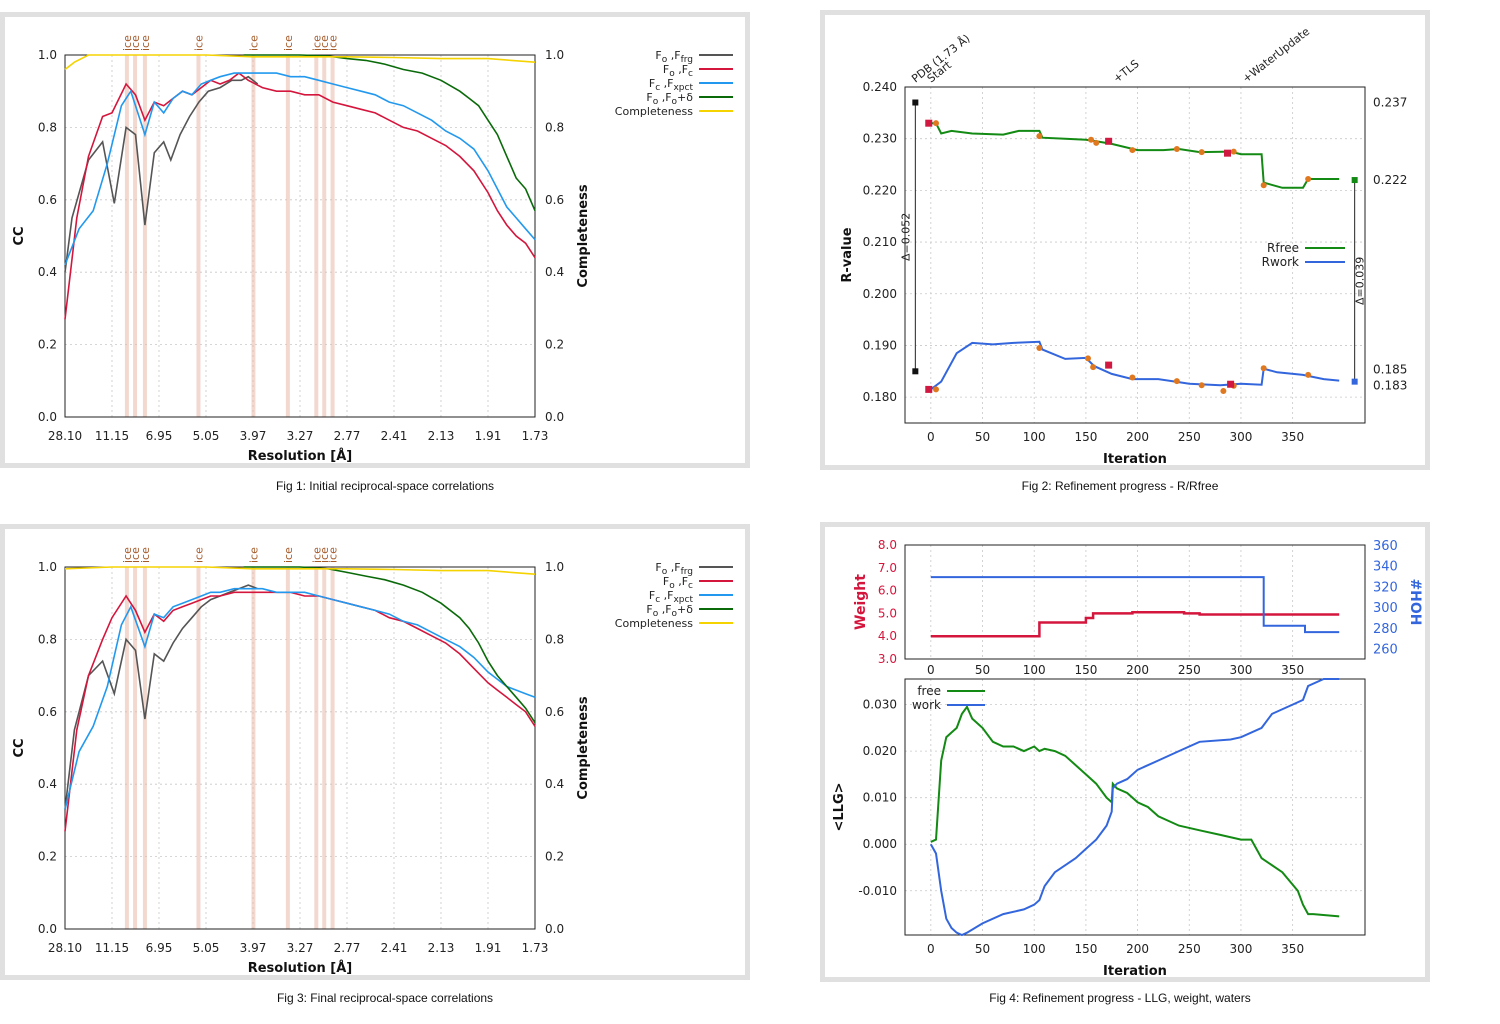 The height and width of the screenshot is (1024, 1500). I want to click on fig4-weight-tick-label: 4.0, so click(887, 636).